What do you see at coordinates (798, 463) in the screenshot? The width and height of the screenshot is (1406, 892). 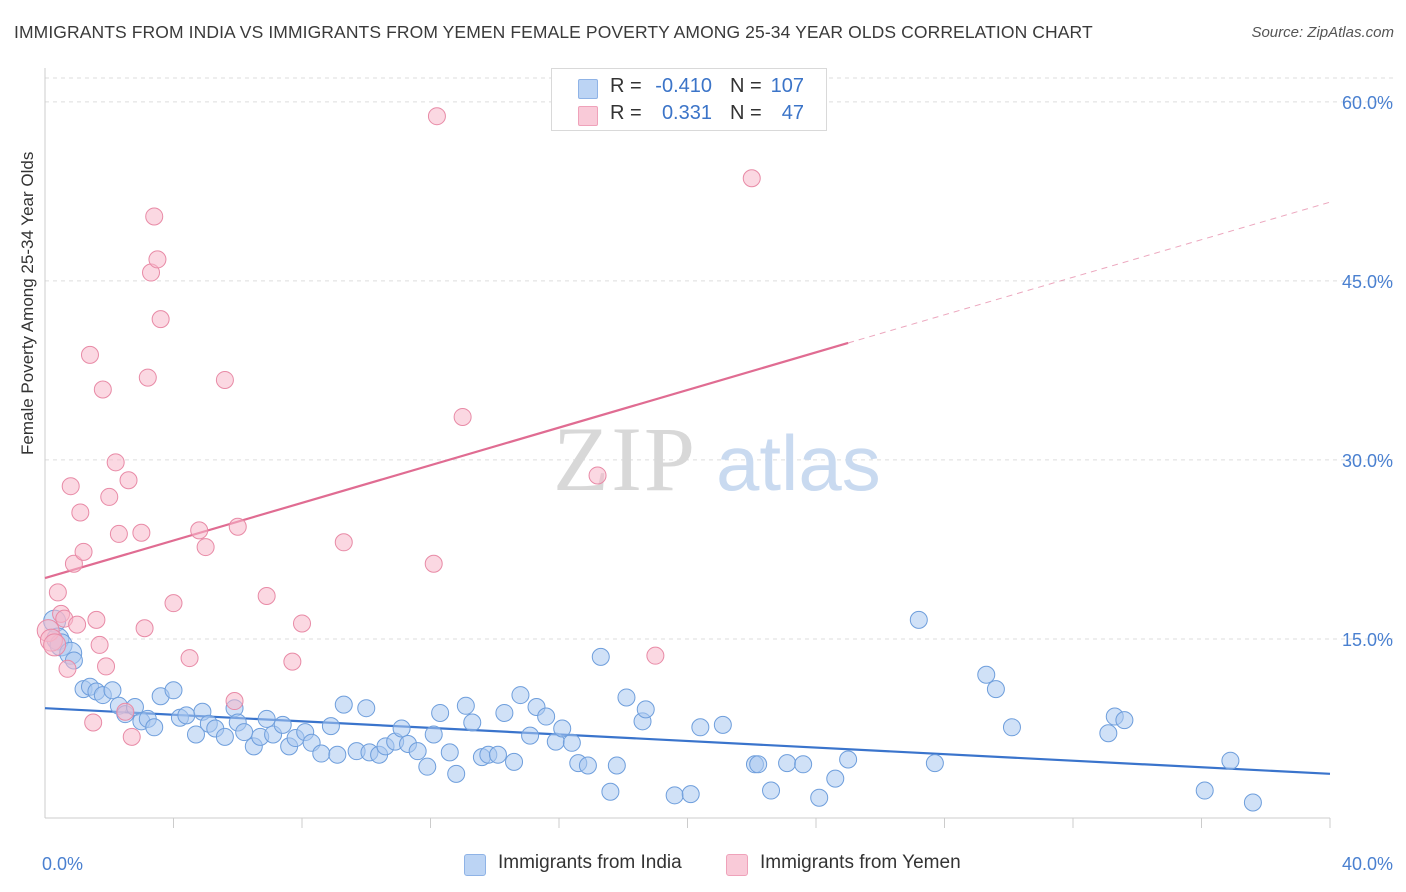 I see `watermark-atlas: atlas` at bounding box center [798, 463].